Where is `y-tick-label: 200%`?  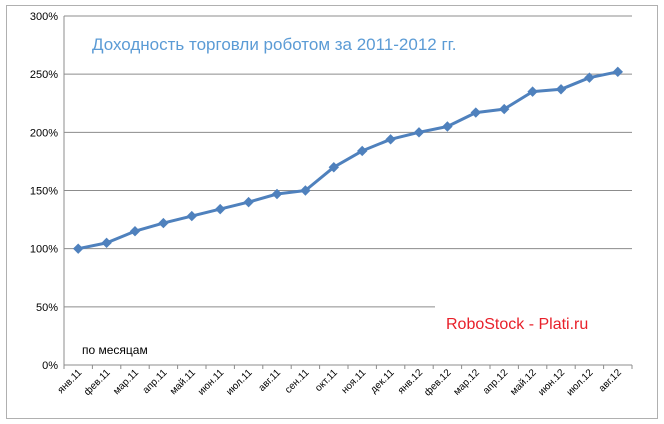
y-tick-label: 200% is located at coordinates (44, 133).